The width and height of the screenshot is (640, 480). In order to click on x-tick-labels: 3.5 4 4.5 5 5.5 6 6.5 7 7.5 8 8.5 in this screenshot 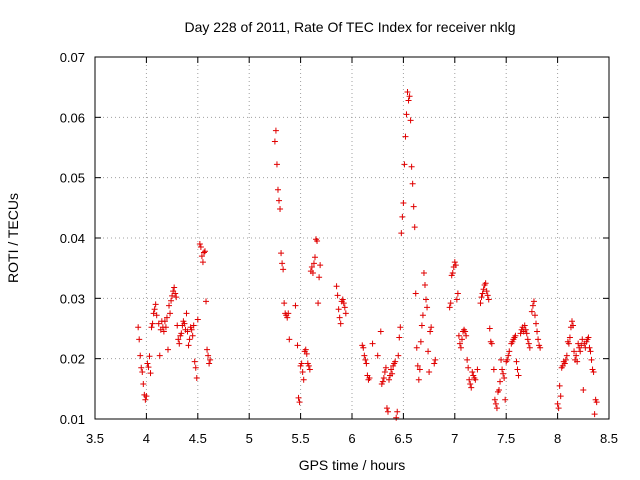, I will do `click(352, 438)`.